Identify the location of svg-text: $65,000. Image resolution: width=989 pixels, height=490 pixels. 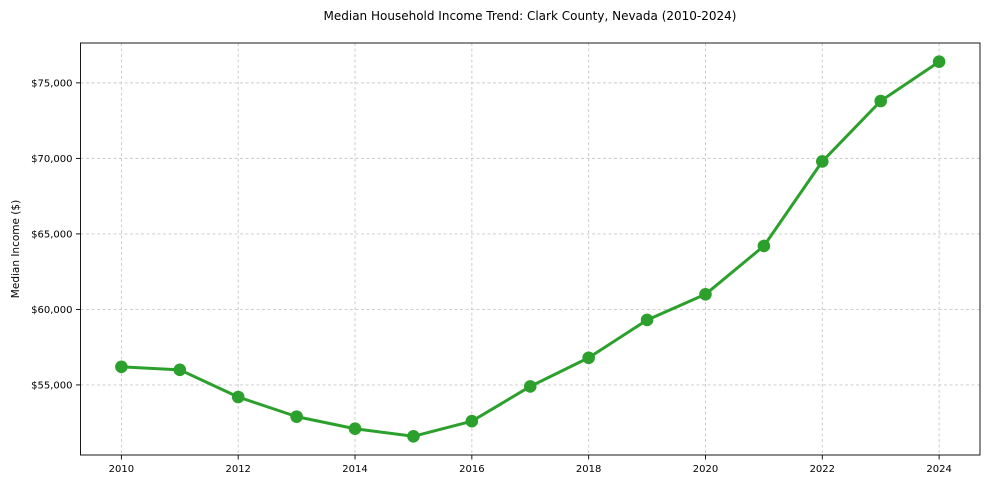
(51, 234).